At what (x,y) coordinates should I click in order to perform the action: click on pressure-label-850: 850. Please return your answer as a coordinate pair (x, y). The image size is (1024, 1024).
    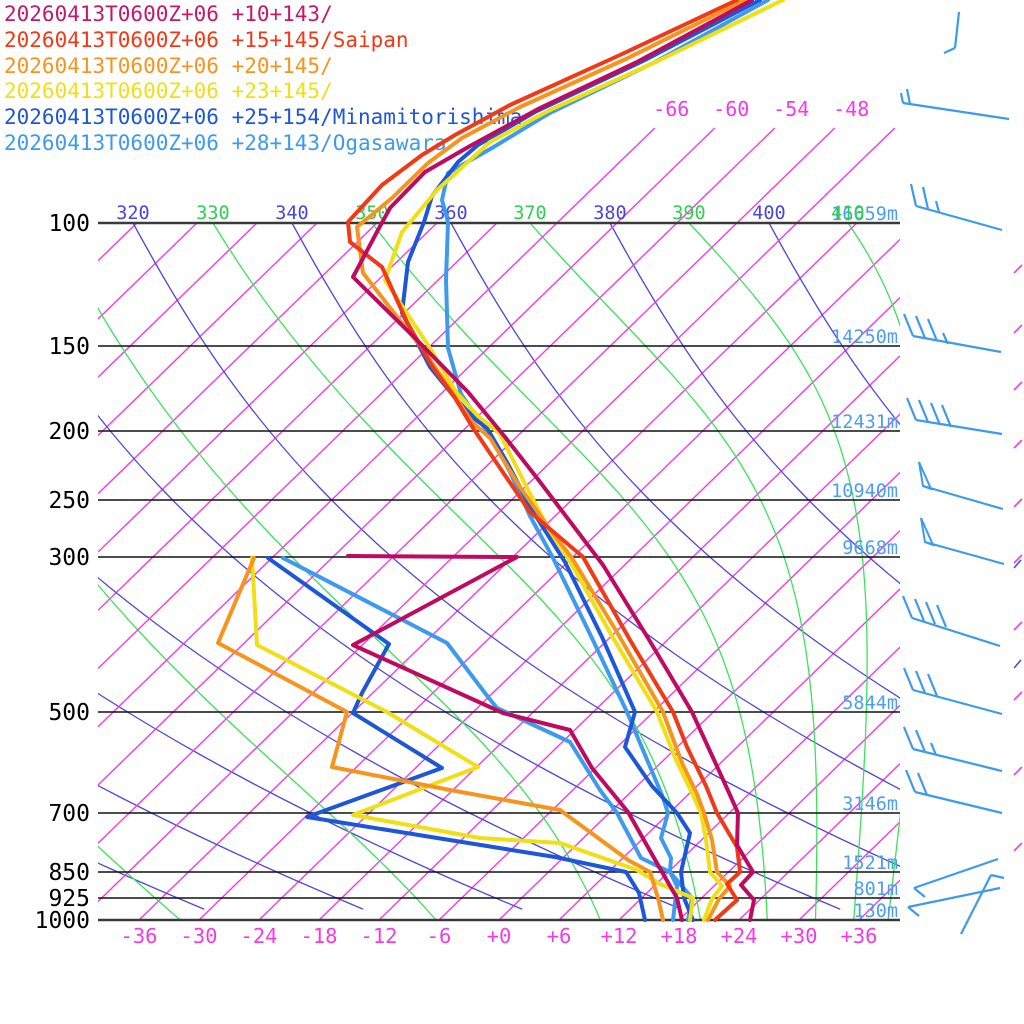
    Looking at the image, I should click on (69, 873).